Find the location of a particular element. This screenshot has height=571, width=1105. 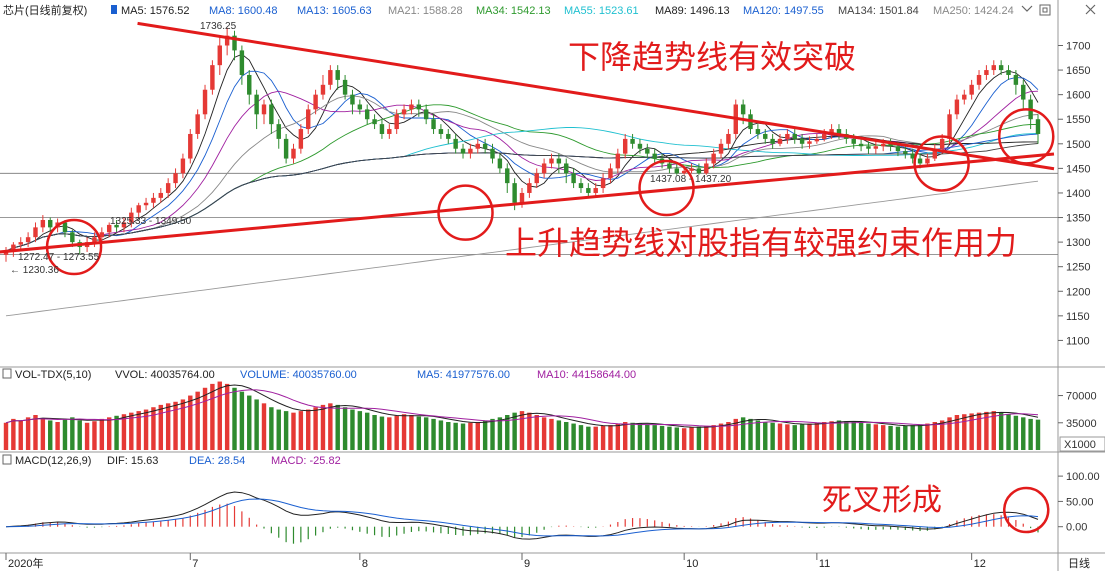

window-icon is located at coordinates (1045, 10).